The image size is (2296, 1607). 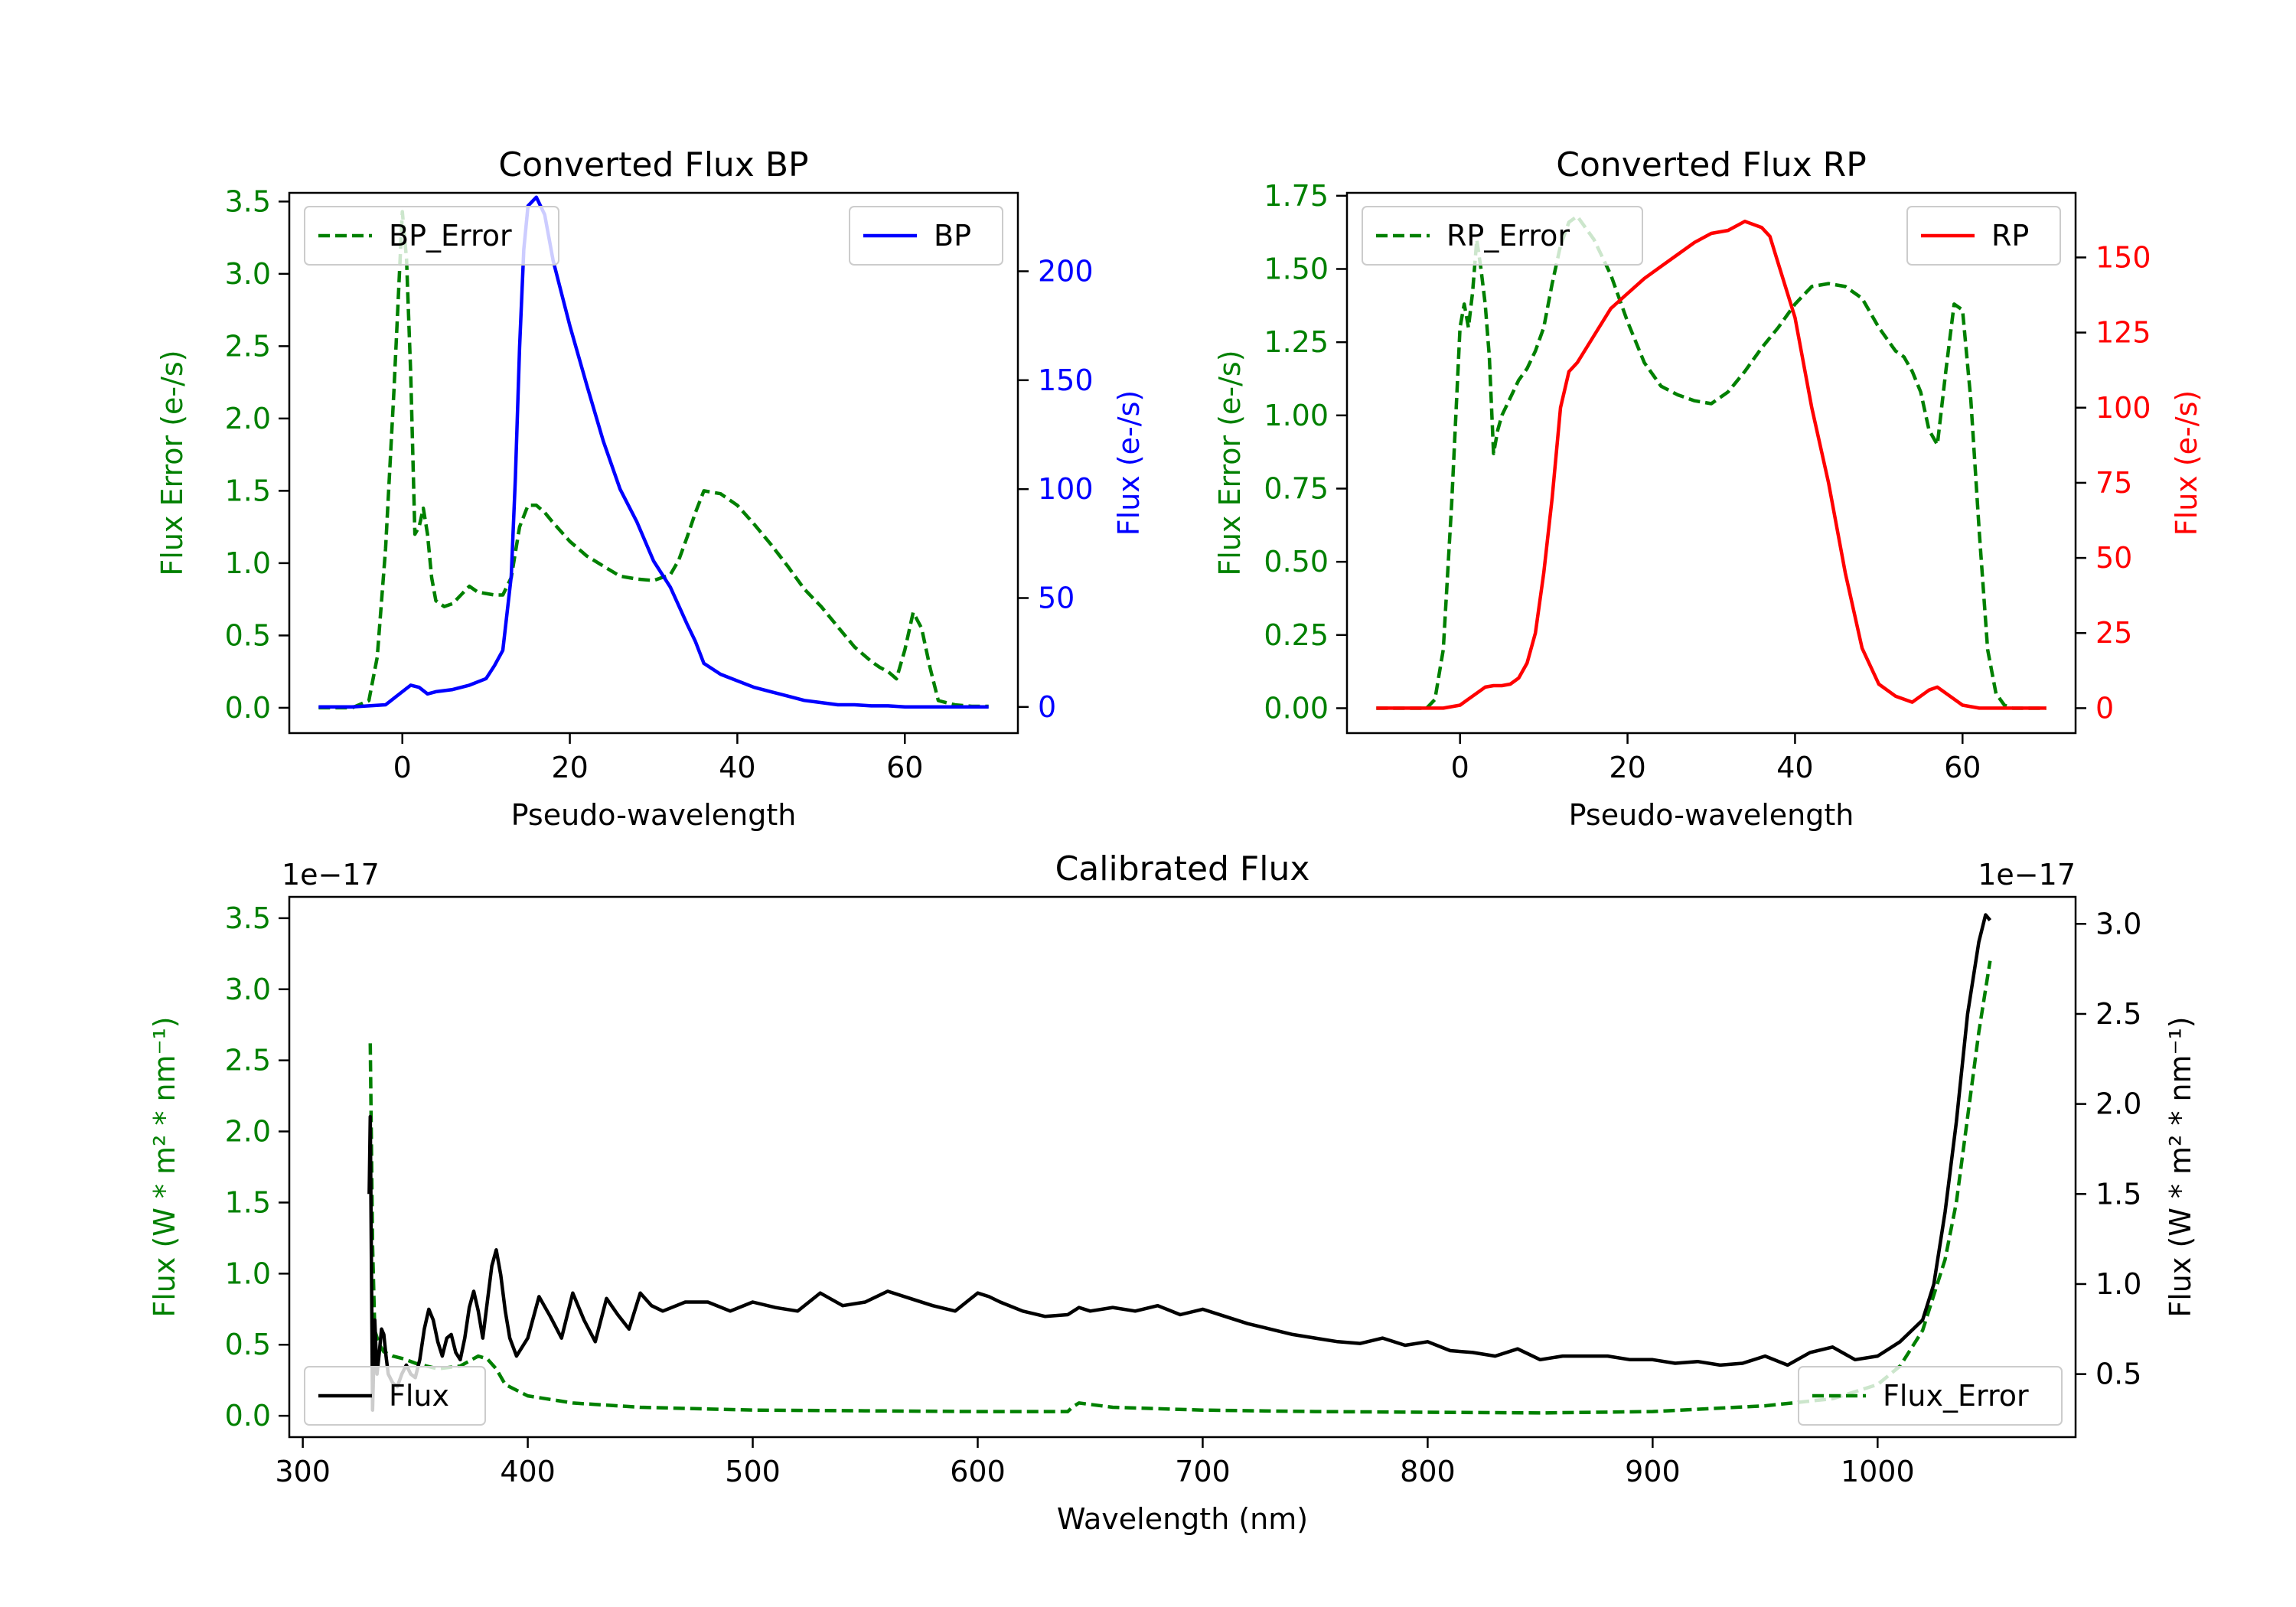 What do you see at coordinates (1182, 868) in the screenshot?
I see `chart-title: Calibrated Flux` at bounding box center [1182, 868].